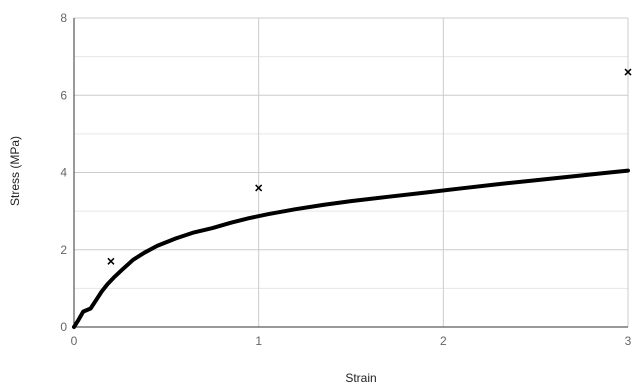 This screenshot has height=390, width=641. I want to click on x-tick-label: 3, so click(628, 341).